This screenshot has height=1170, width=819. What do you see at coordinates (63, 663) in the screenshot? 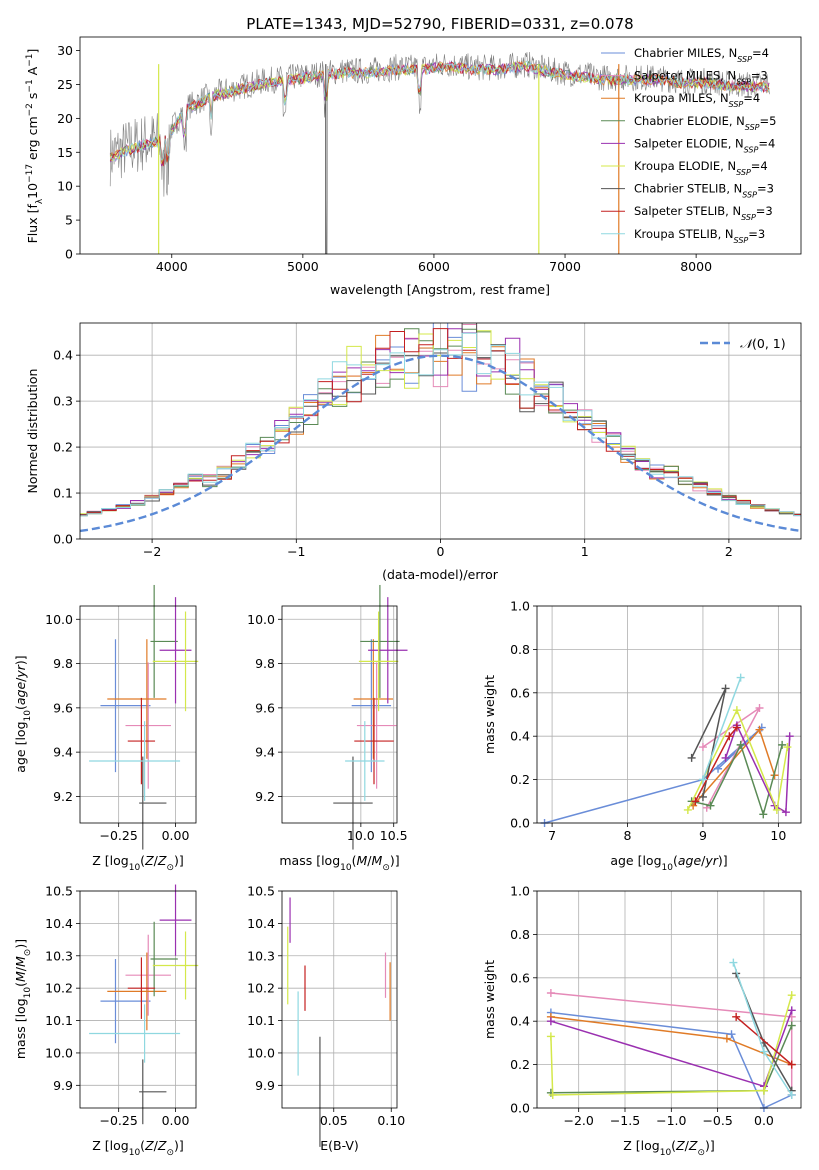
I see `age-vs-Z-ytick-label: 9.8` at bounding box center [63, 663].